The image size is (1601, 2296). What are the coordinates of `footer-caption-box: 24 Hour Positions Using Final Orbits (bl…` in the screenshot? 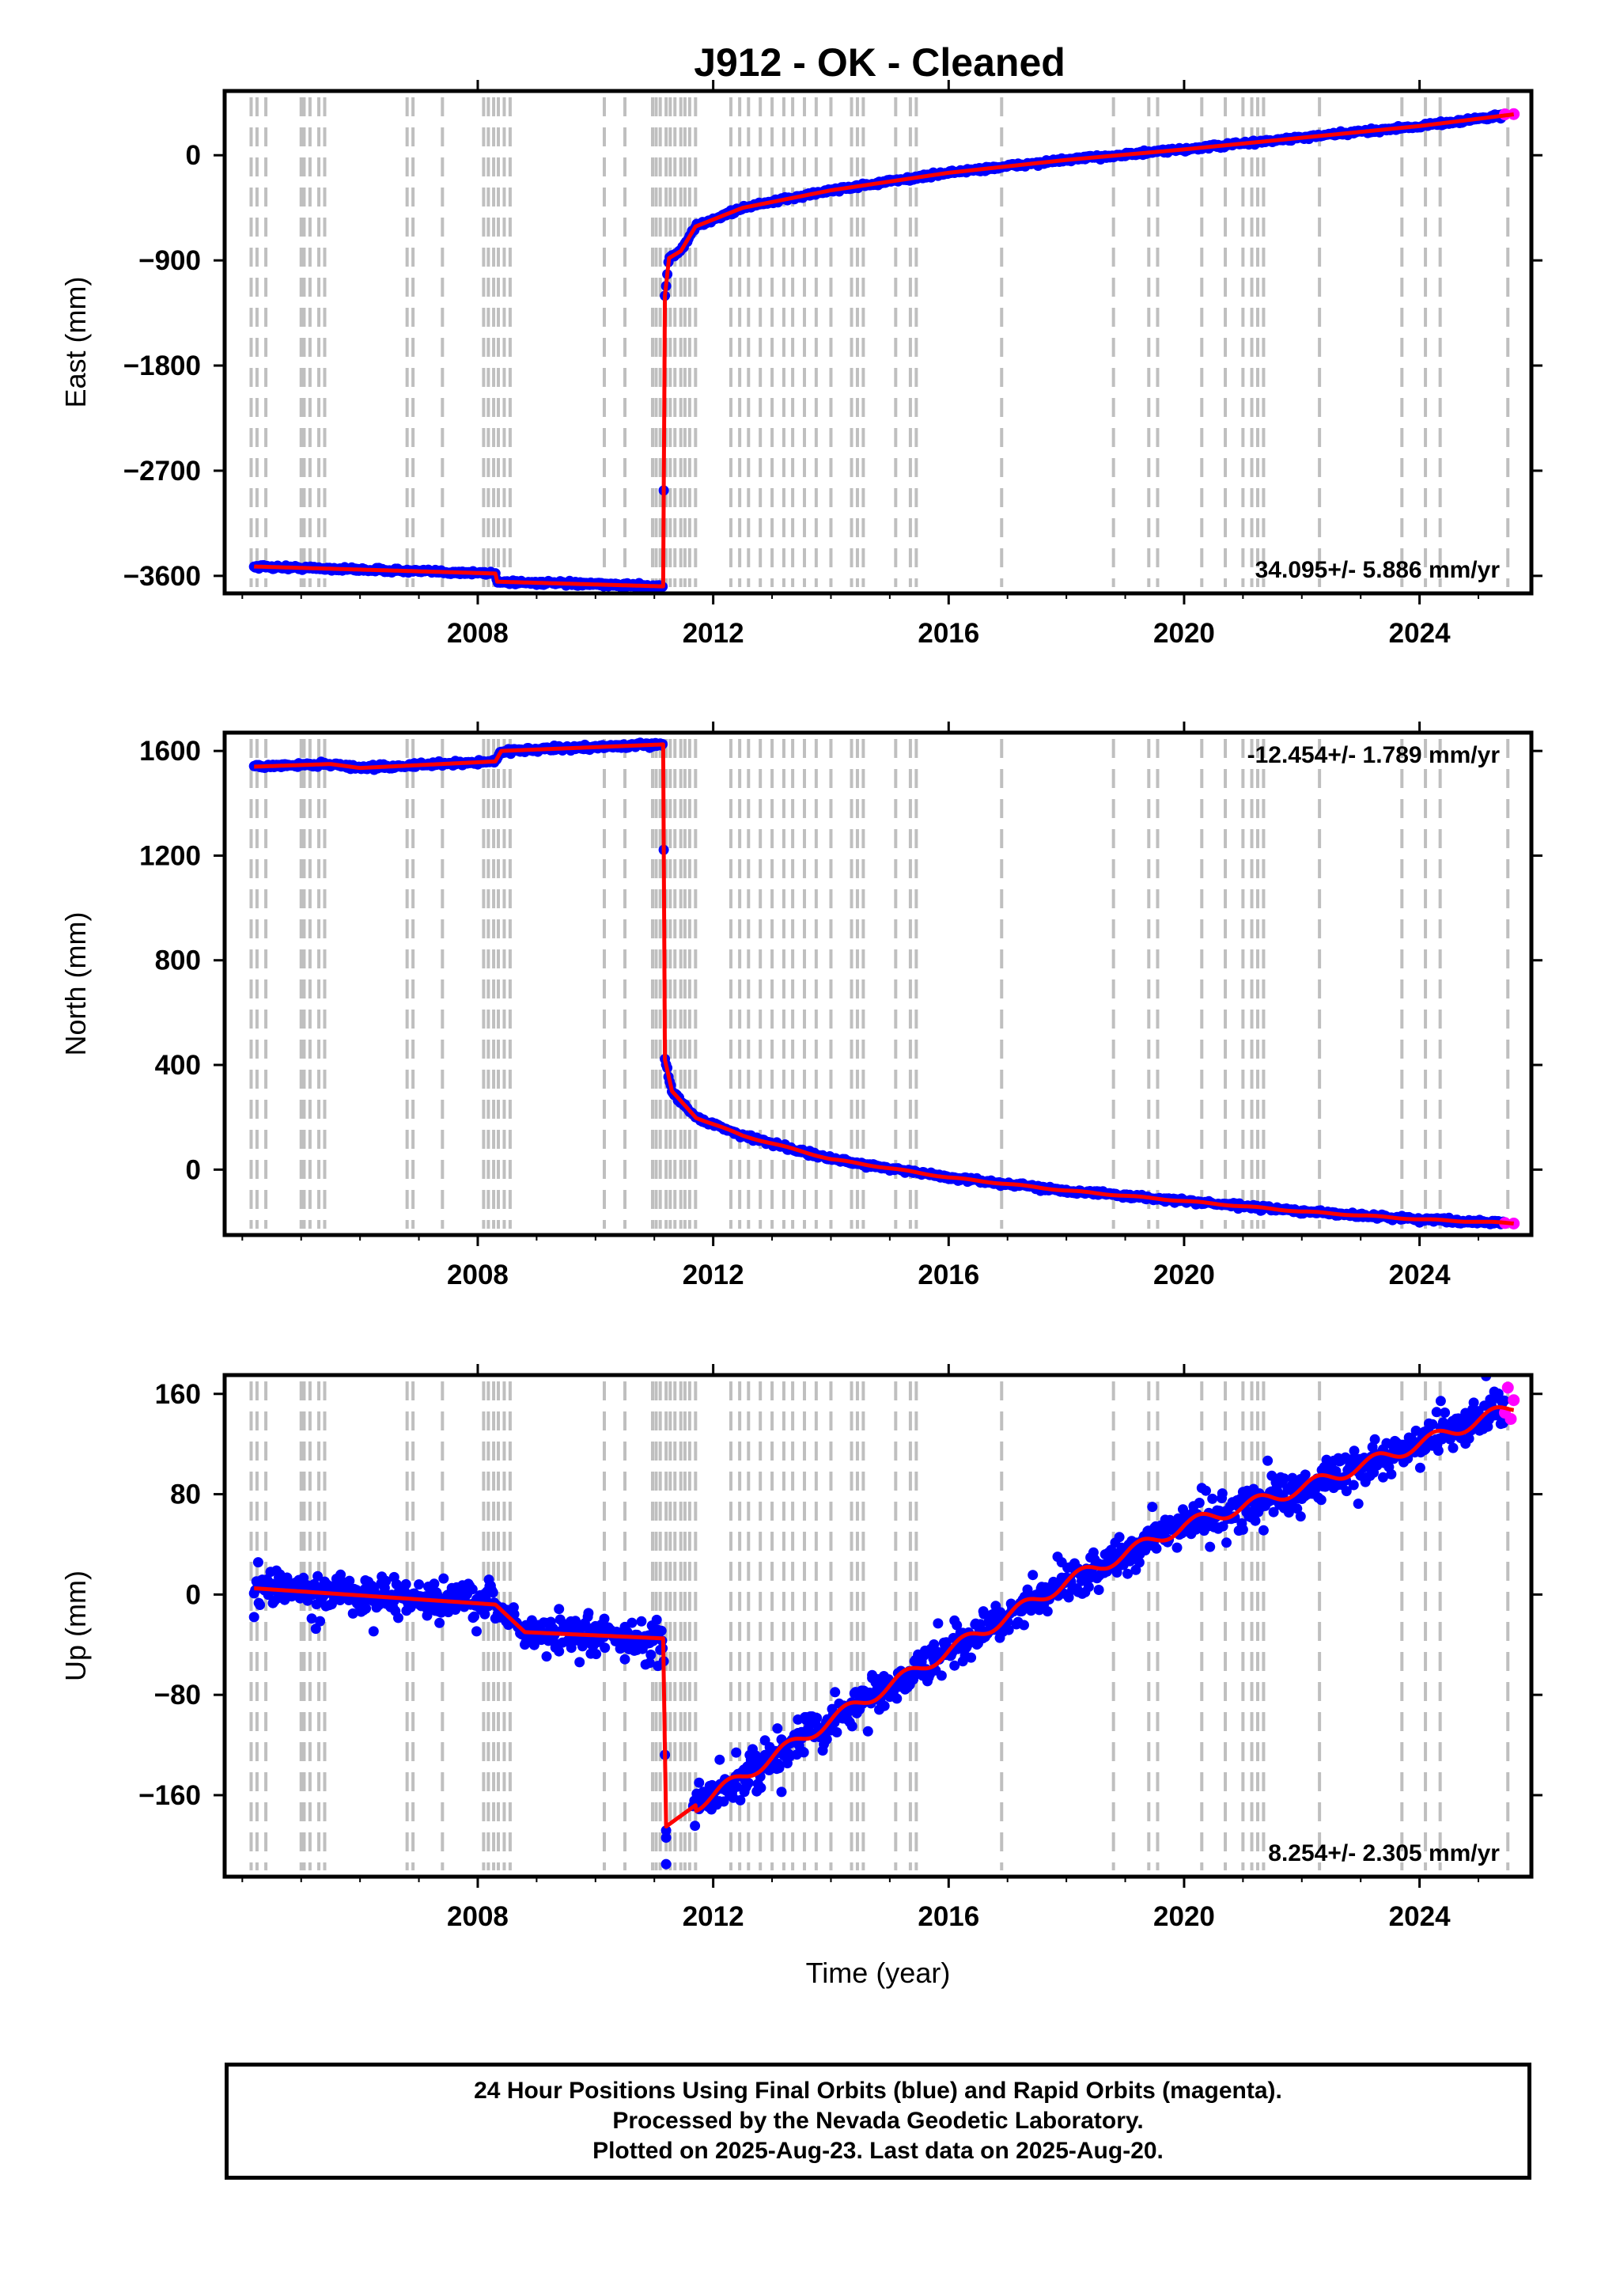 It's located at (878, 2121).